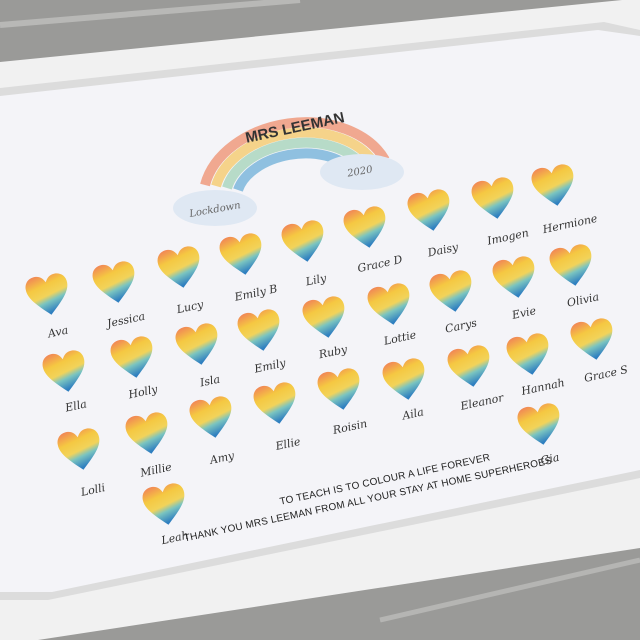 This screenshot has width=640, height=640. Describe the element at coordinates (215, 208) in the screenshot. I see `cloud-left` at that location.